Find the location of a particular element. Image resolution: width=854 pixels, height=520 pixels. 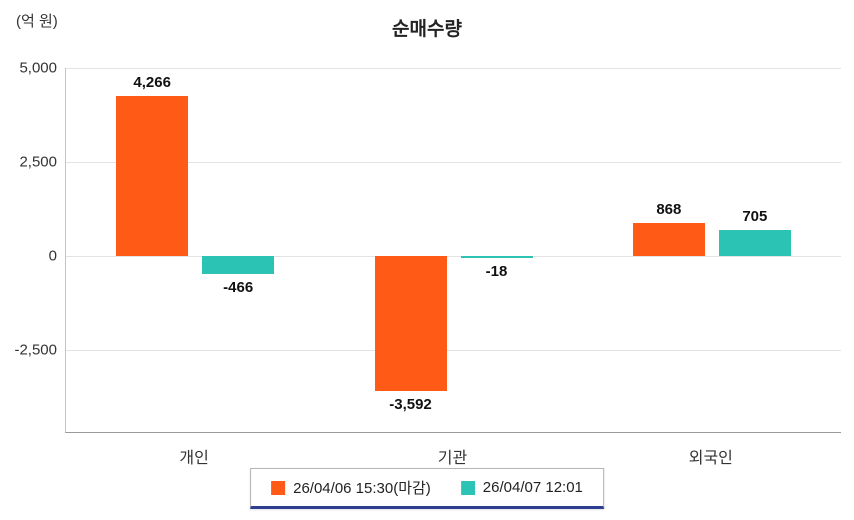

bar-series2-cat3 is located at coordinates (754, 242).